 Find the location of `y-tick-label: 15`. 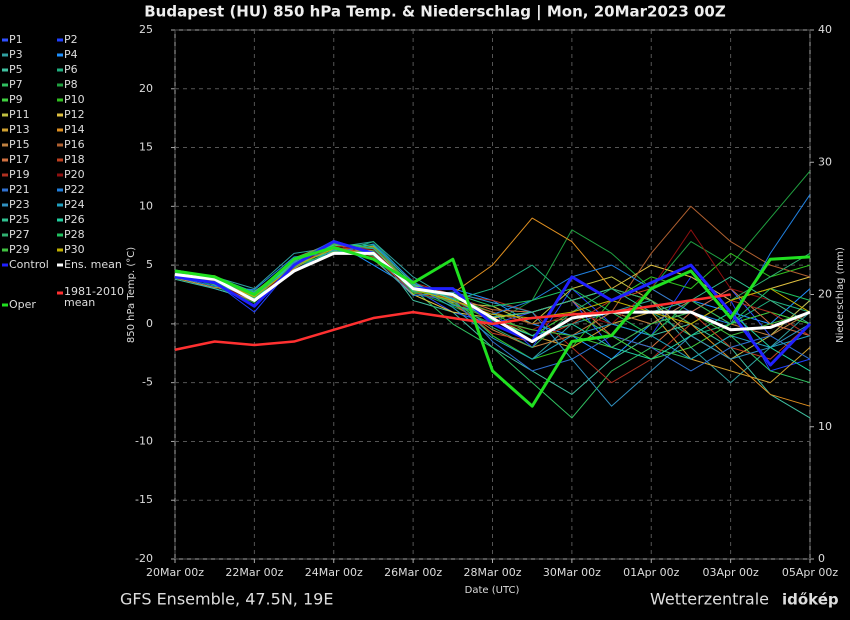

y-tick-label: 15 is located at coordinates (146, 147).